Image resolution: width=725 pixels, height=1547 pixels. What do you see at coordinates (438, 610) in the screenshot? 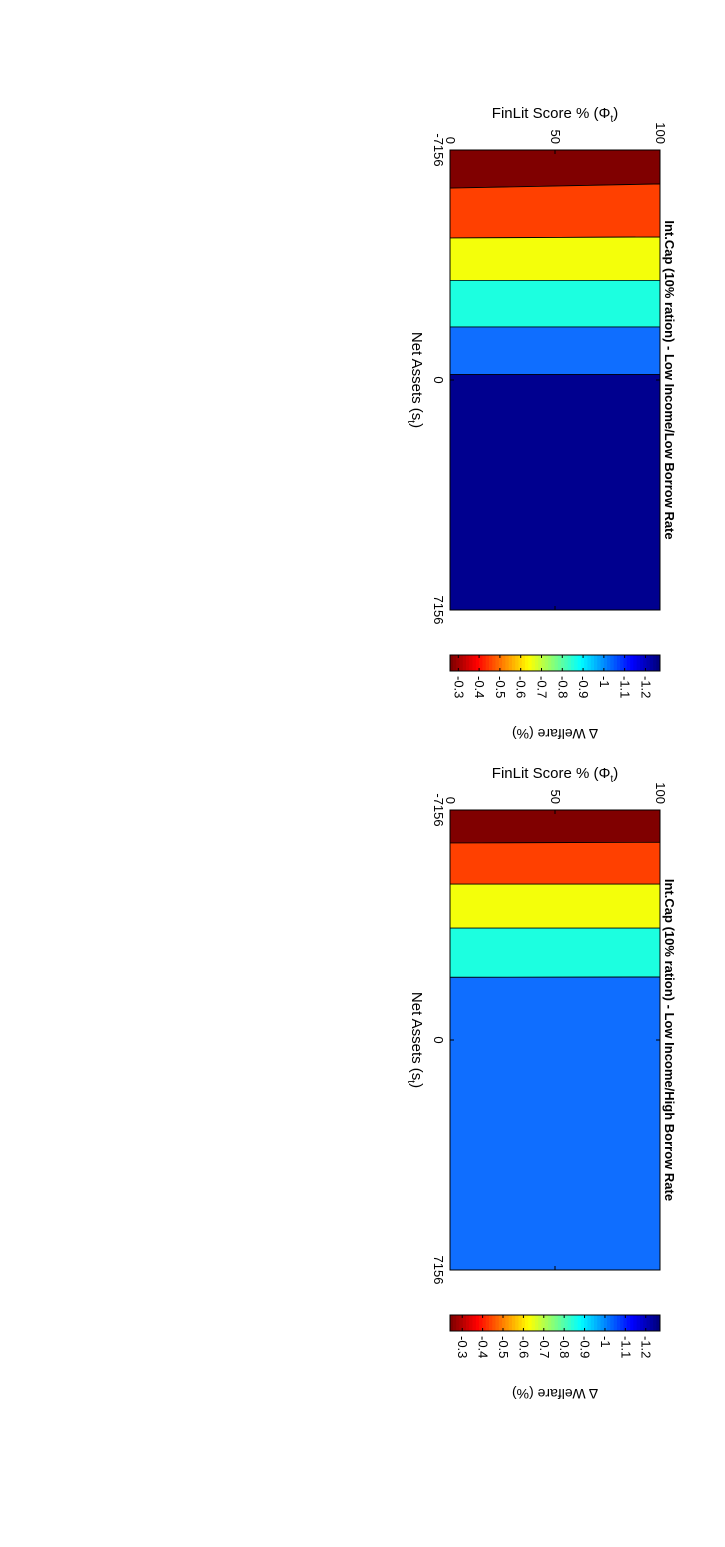
I see `x-tick-label: 7156` at bounding box center [438, 610].